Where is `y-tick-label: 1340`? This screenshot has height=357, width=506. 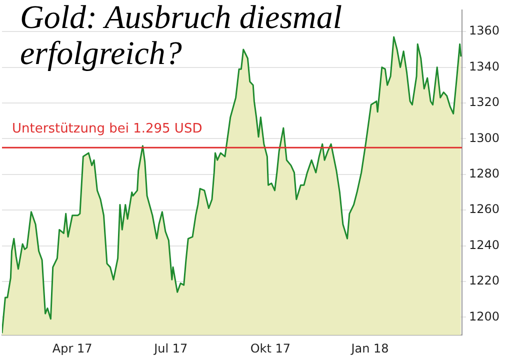 y-tick-label: 1340 is located at coordinates (484, 66).